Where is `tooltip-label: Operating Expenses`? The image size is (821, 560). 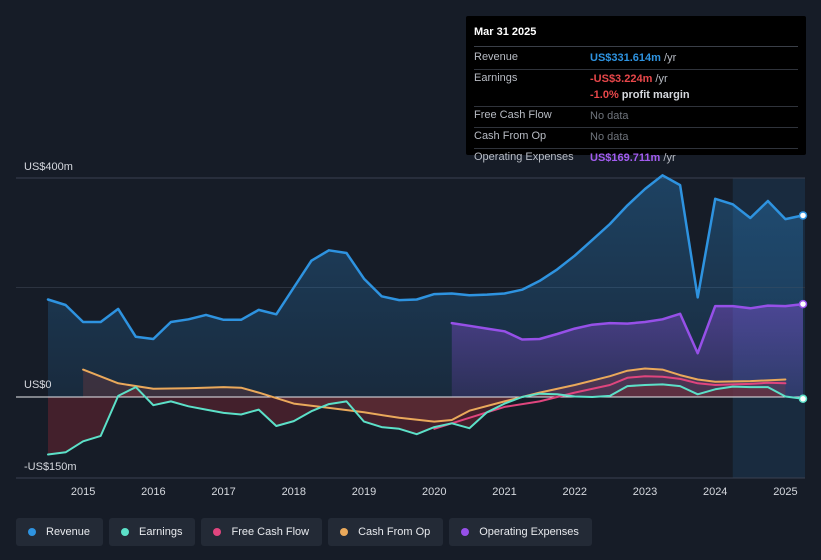 tooltip-label: Operating Expenses is located at coordinates (524, 157).